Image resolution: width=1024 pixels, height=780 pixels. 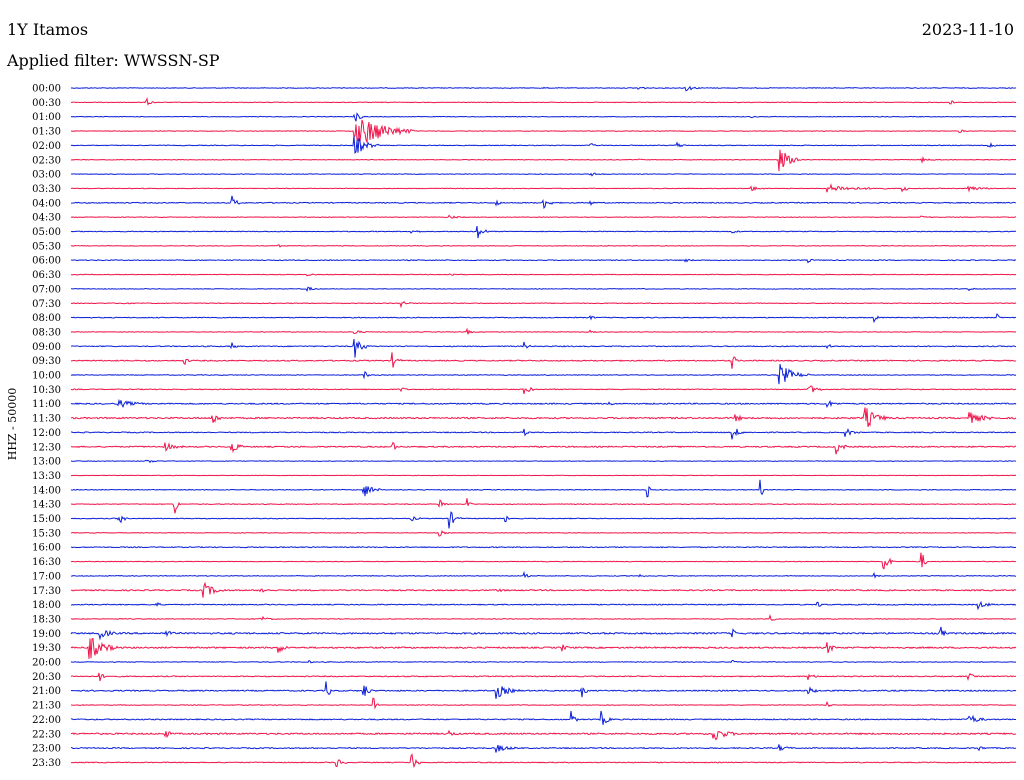 I want to click on time-label: 03:00, so click(x=46, y=175).